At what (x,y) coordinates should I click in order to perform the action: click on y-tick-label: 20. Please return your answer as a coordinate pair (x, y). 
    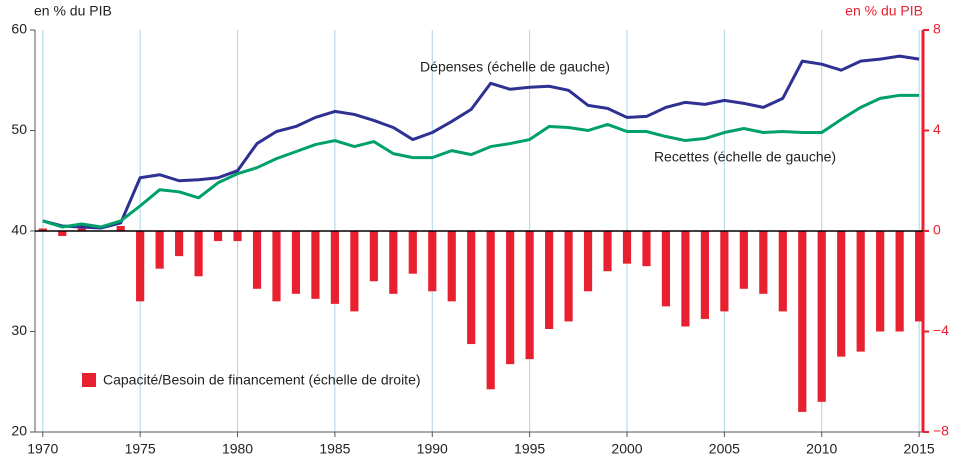
    Looking at the image, I should click on (19, 431).